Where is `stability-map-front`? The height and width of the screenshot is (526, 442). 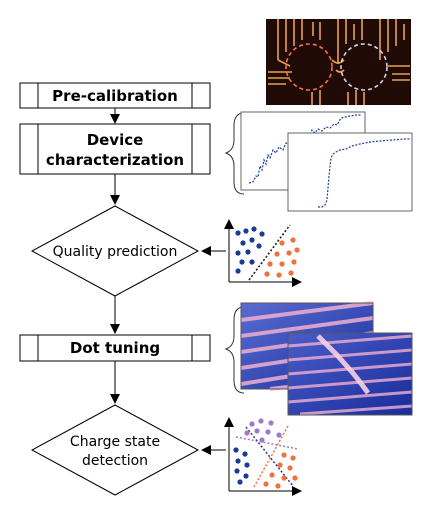
stability-map-front is located at coordinates (350, 374).